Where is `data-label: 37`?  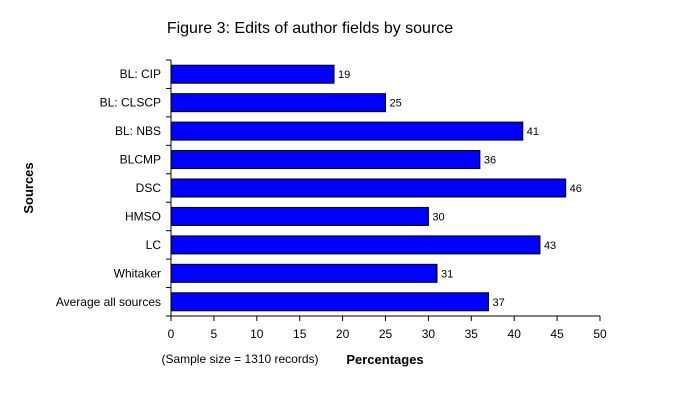 data-label: 37 is located at coordinates (498, 303).